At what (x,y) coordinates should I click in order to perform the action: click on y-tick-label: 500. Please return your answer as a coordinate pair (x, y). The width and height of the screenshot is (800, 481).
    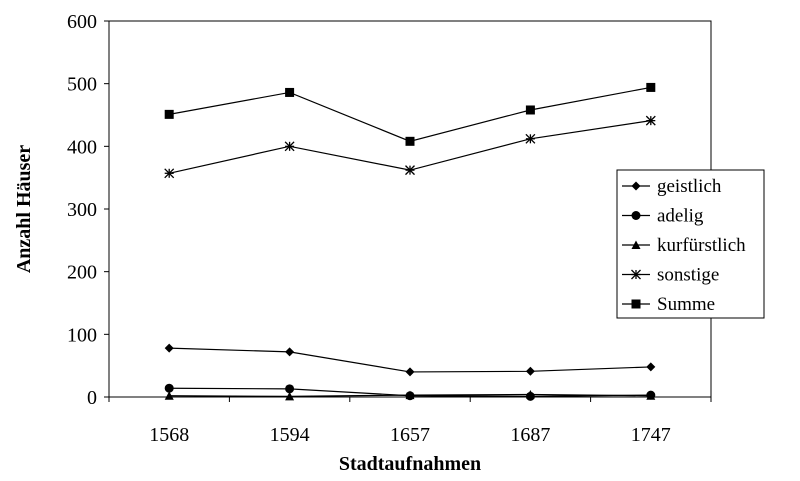
    Looking at the image, I should click on (82, 85).